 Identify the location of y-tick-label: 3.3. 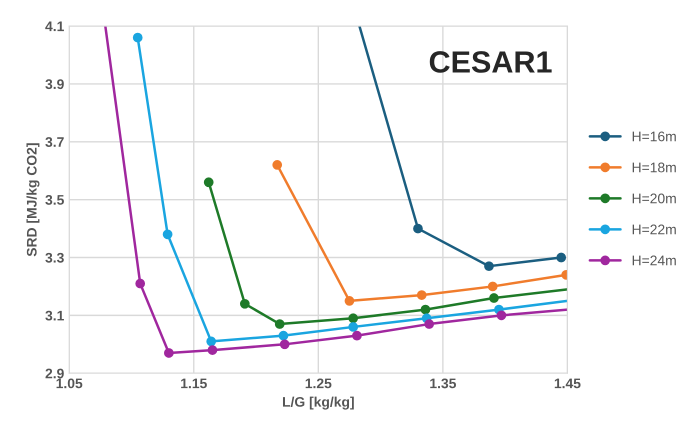
(54, 257).